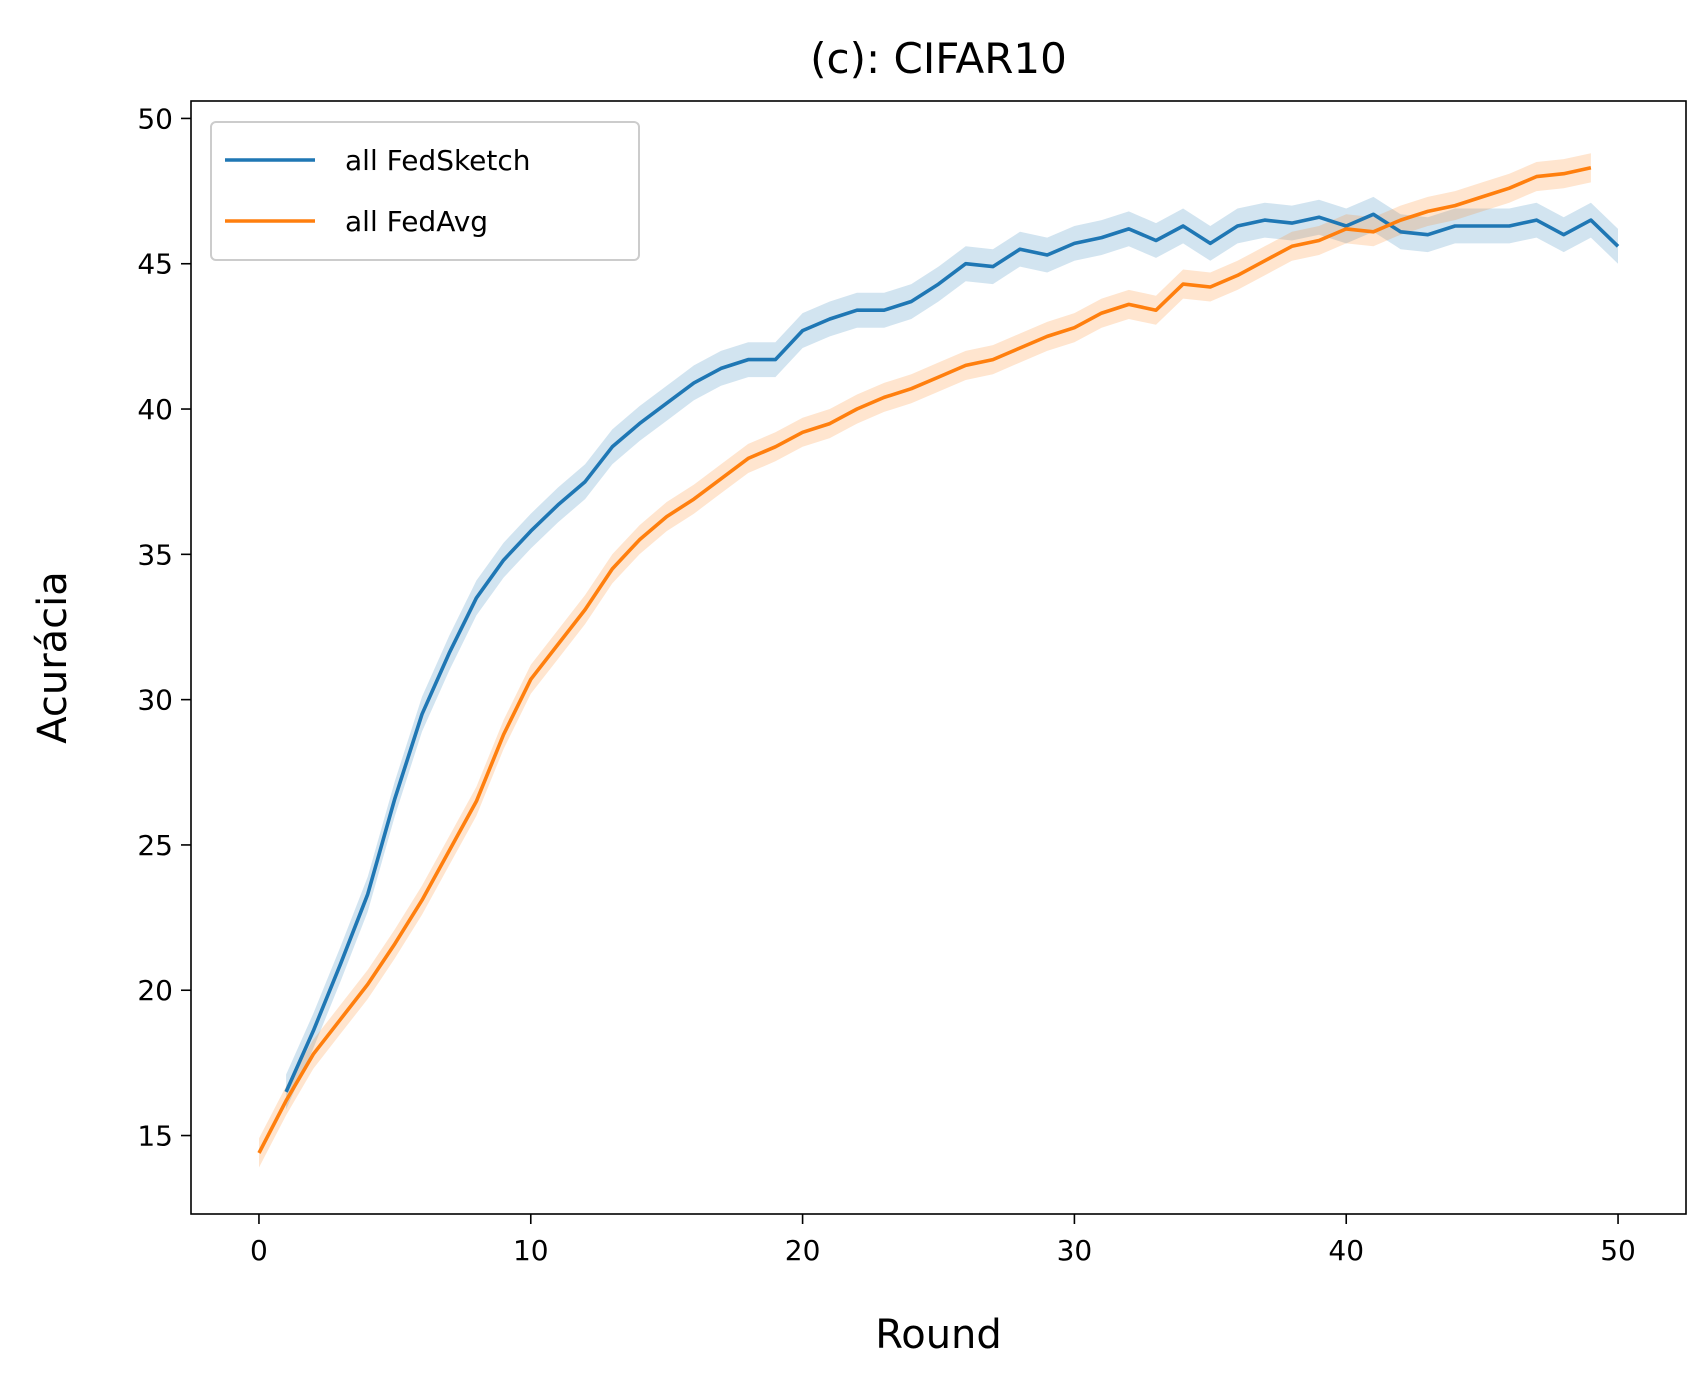 The width and height of the screenshot is (1706, 1388). What do you see at coordinates (938, 58) in the screenshot?
I see `chart-title: (c): CIFAR10` at bounding box center [938, 58].